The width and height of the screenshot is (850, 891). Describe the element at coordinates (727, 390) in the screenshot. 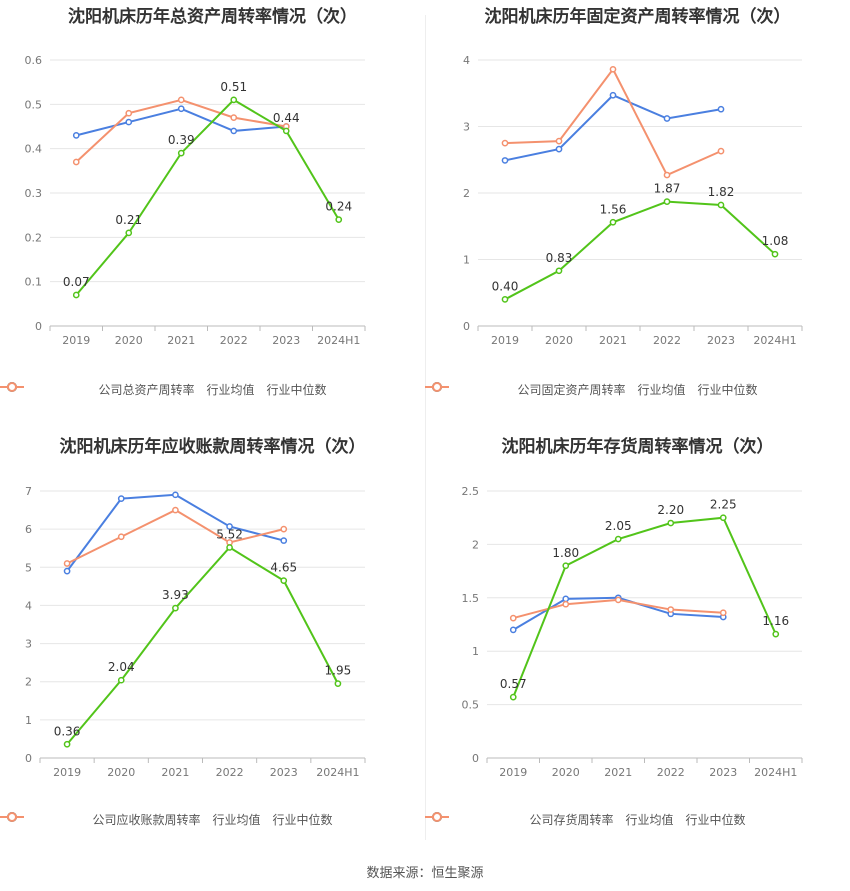

I see `legend-label: 行业中位数` at that location.